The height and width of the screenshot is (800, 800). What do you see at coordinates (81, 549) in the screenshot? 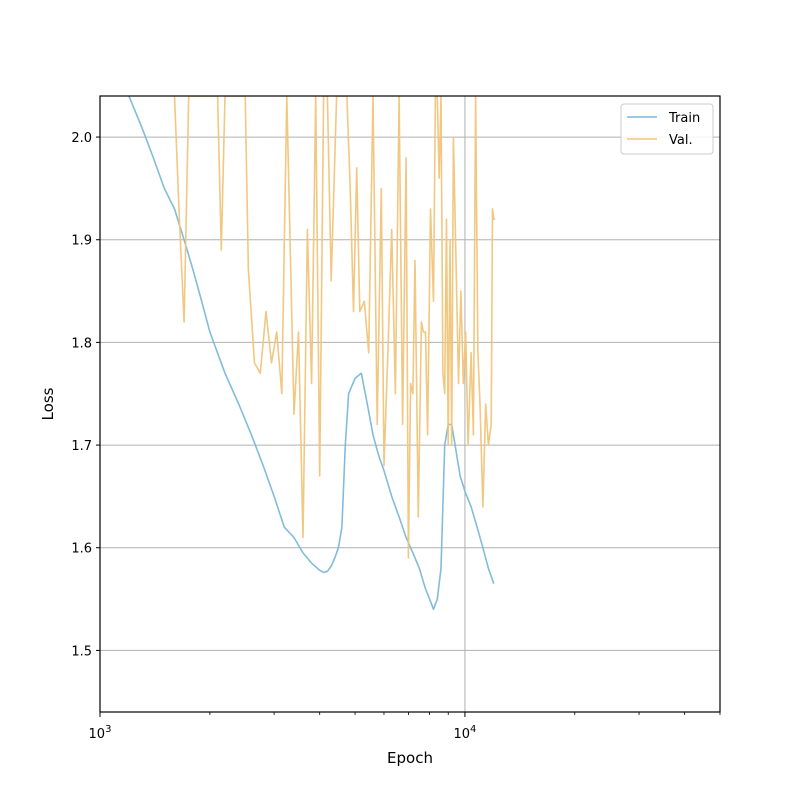
I see `y-tick-label: 1.6` at bounding box center [81, 549].